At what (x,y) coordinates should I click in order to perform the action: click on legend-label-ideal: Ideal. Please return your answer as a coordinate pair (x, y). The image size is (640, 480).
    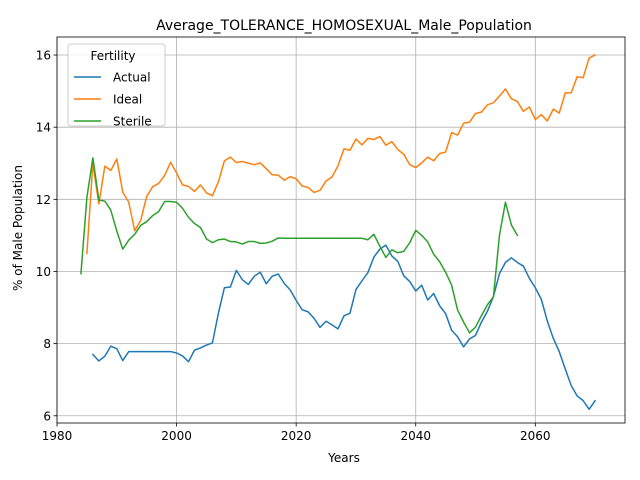
    Looking at the image, I should click on (127, 100).